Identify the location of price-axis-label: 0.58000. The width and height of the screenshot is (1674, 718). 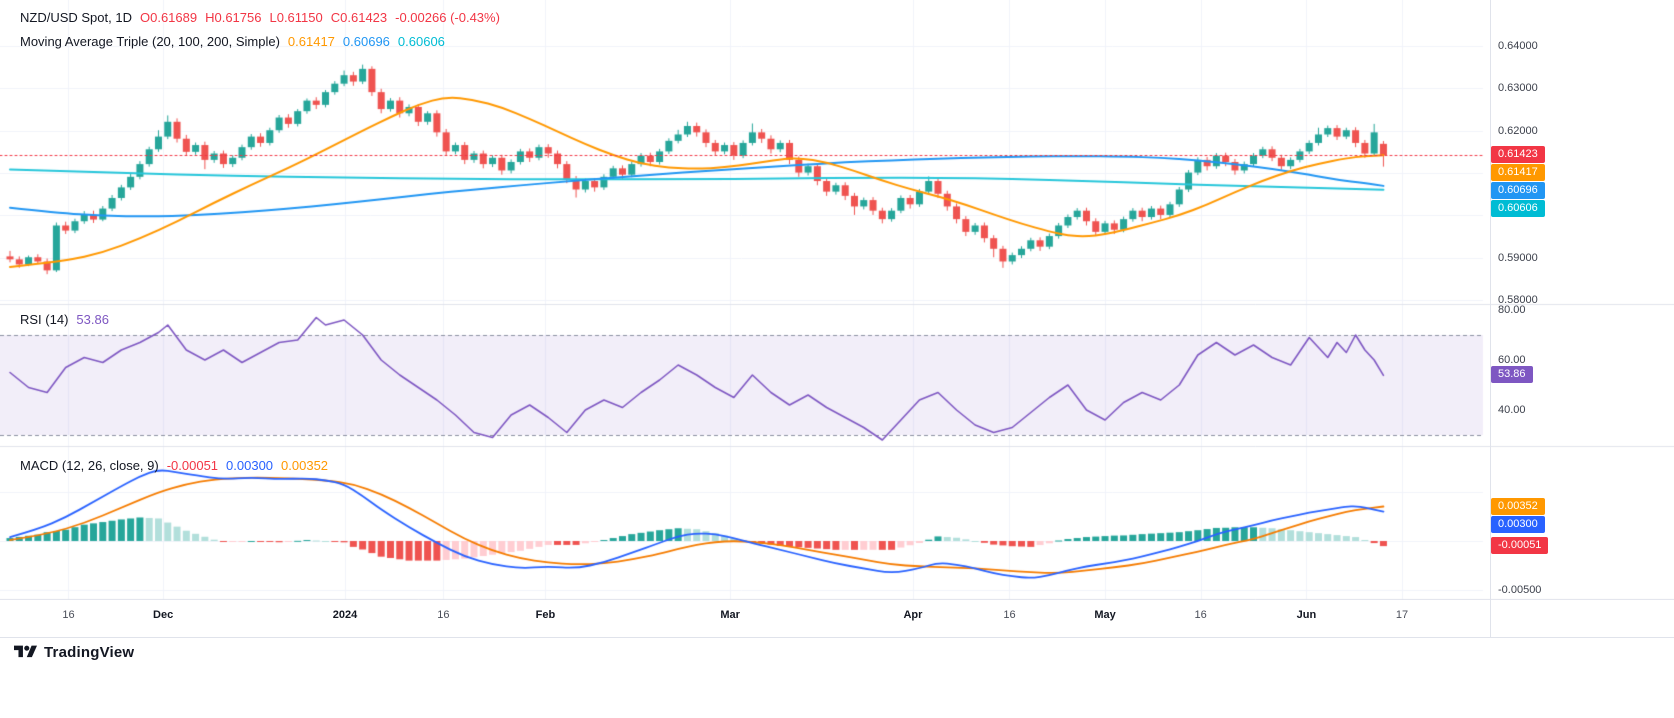
(1518, 300).